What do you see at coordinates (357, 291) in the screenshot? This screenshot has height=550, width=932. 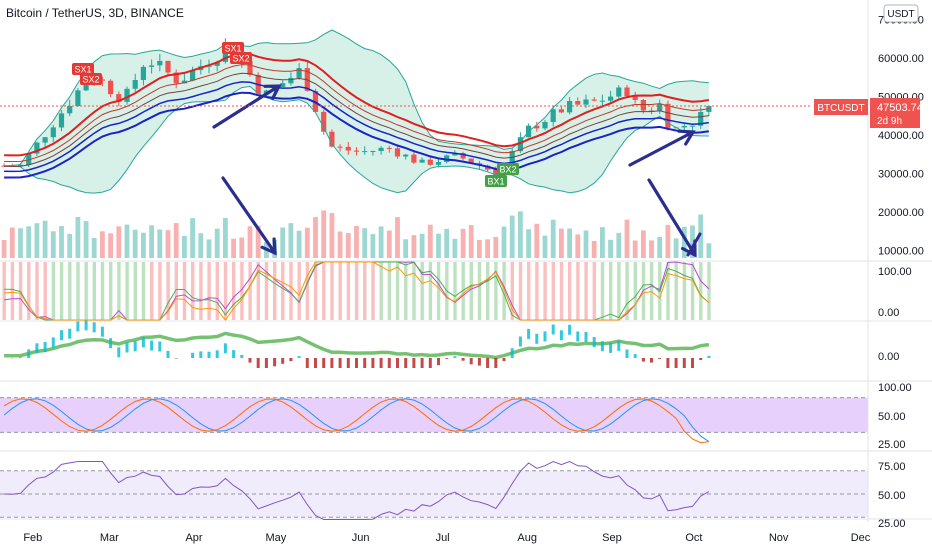 I see `osc1-line-orange` at bounding box center [357, 291].